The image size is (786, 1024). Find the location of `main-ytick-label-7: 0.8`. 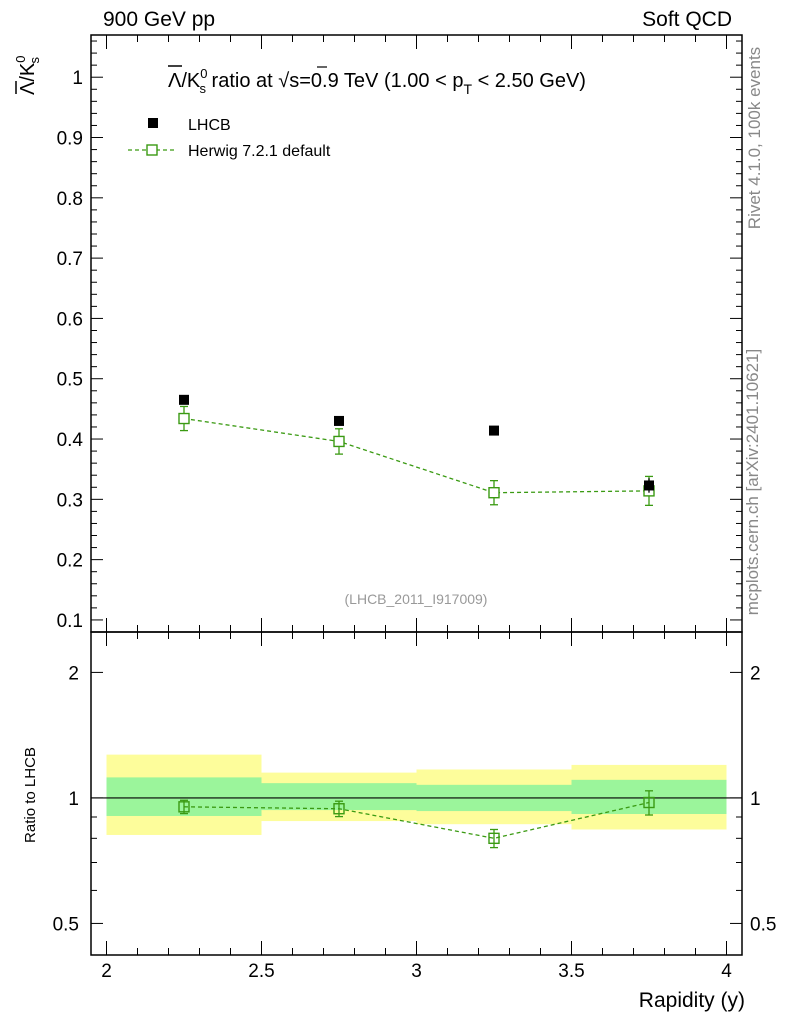

main-ytick-label-7: 0.8 is located at coordinates (70, 199).